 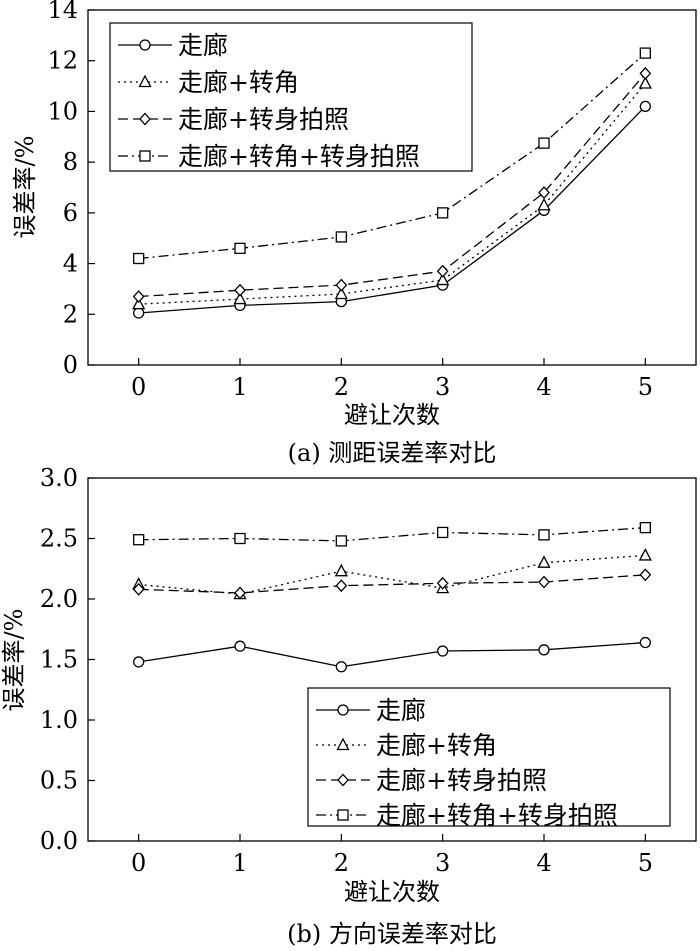 I want to click on x-axis-label-b: 避让次数, so click(x=392, y=892).